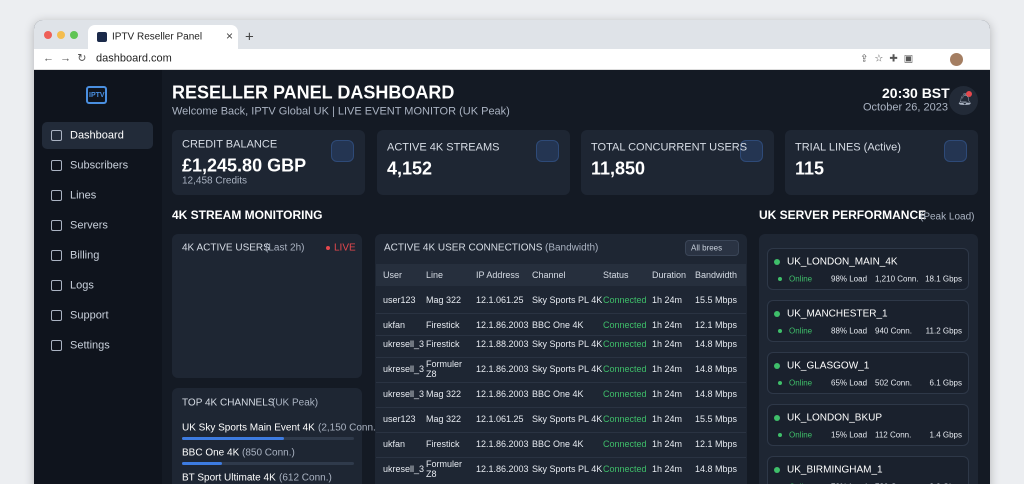  Describe the element at coordinates (230, 36) in the screenshot. I see `tab-close: ×` at that location.